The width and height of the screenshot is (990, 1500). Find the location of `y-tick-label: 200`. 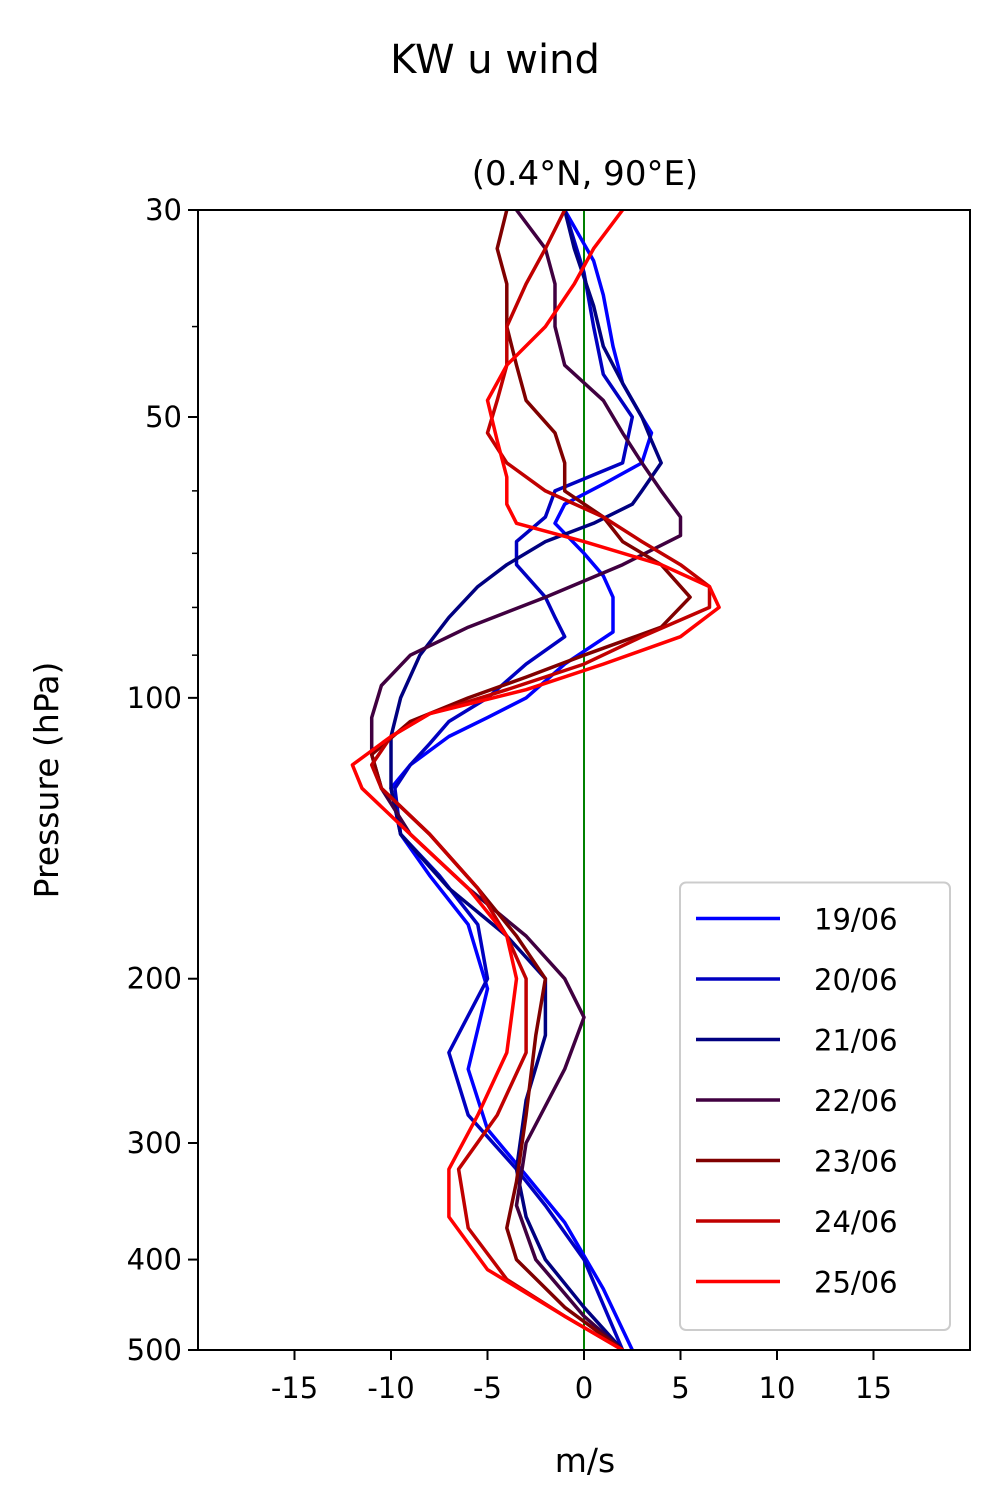

y-tick-label: 200 is located at coordinates (154, 979).